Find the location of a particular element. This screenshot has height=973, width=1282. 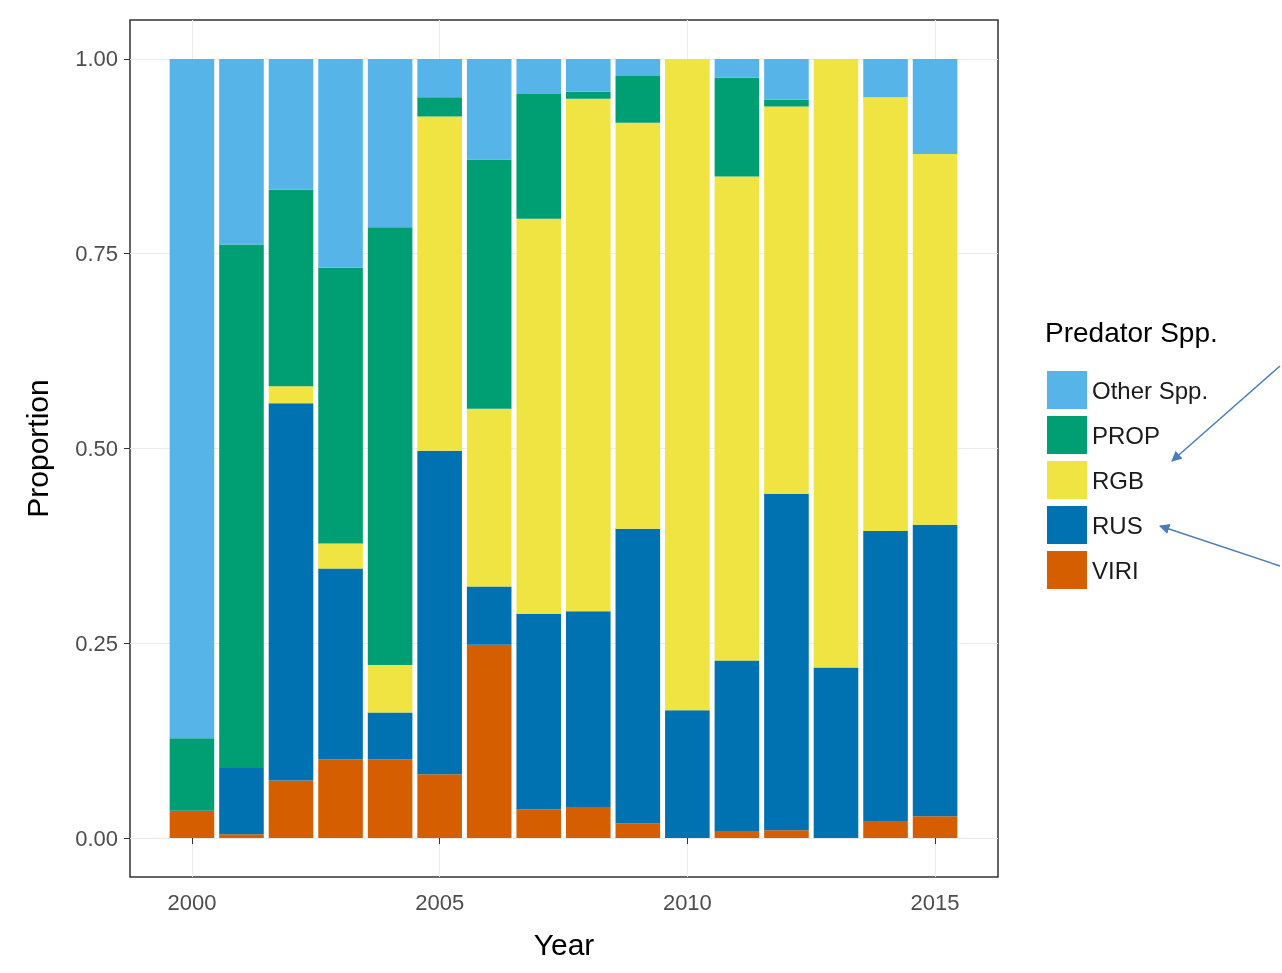

x-tick-label: 2015 is located at coordinates (935, 902).